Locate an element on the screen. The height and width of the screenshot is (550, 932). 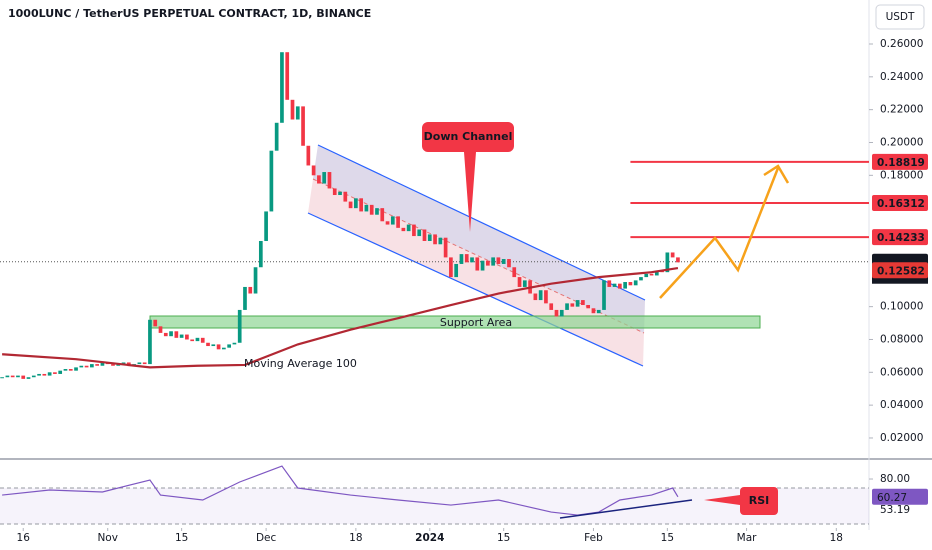
y-tick-label: 0.10000 is located at coordinates (901, 307).